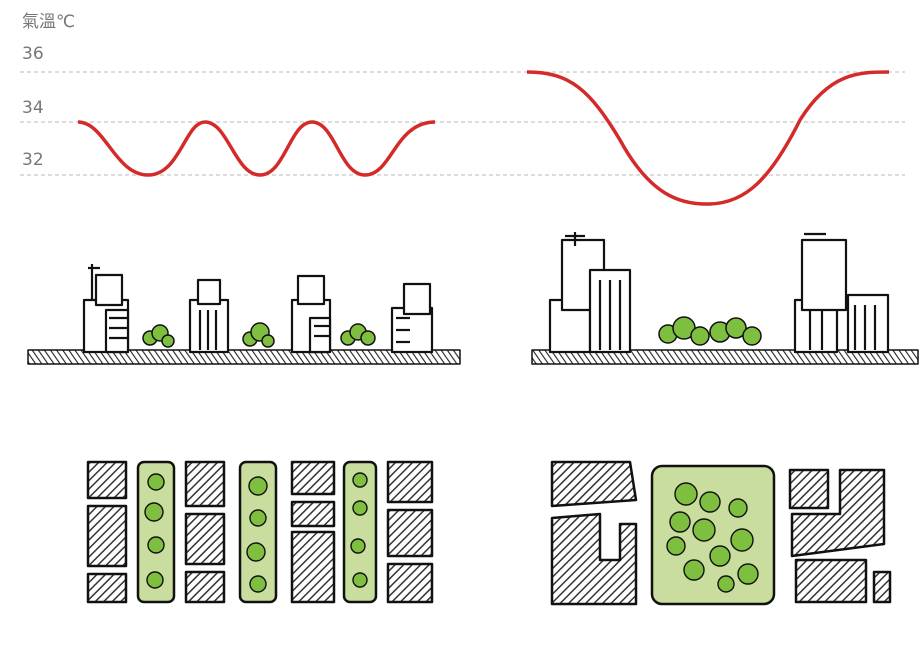 The image size is (922, 654). Describe the element at coordinates (712, 537) in the screenshot. I see `plan-right-trees` at that location.